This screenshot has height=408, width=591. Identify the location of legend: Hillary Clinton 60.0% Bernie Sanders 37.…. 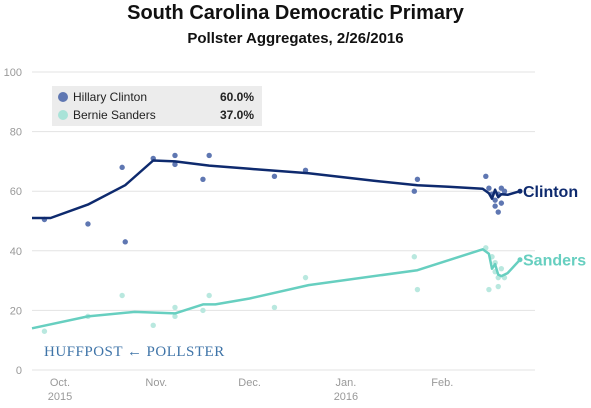
(157, 106).